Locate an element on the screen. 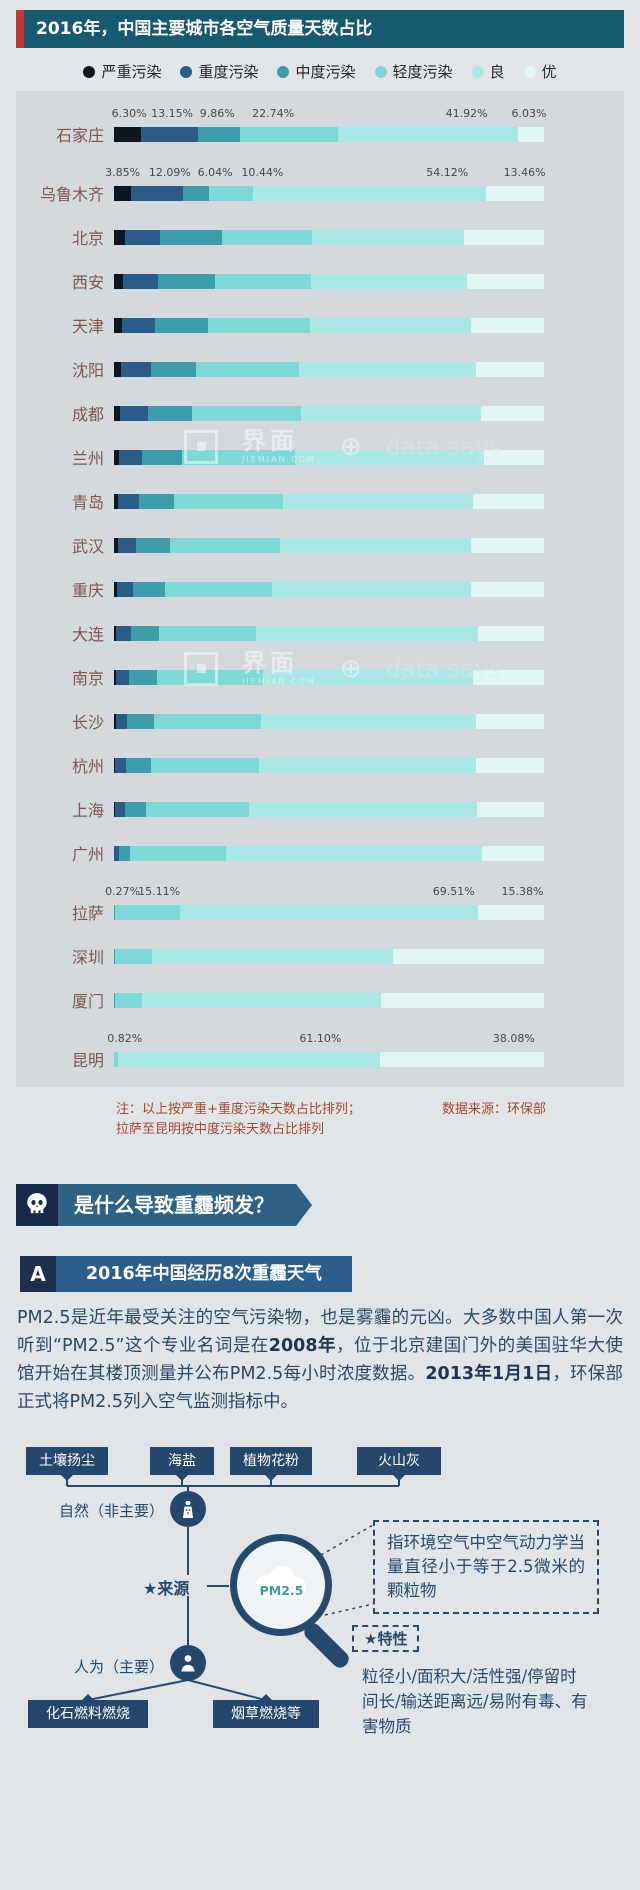 Image resolution: width=640 pixels, height=1890 pixels. chart-row: 重庆 is located at coordinates (317, 589).